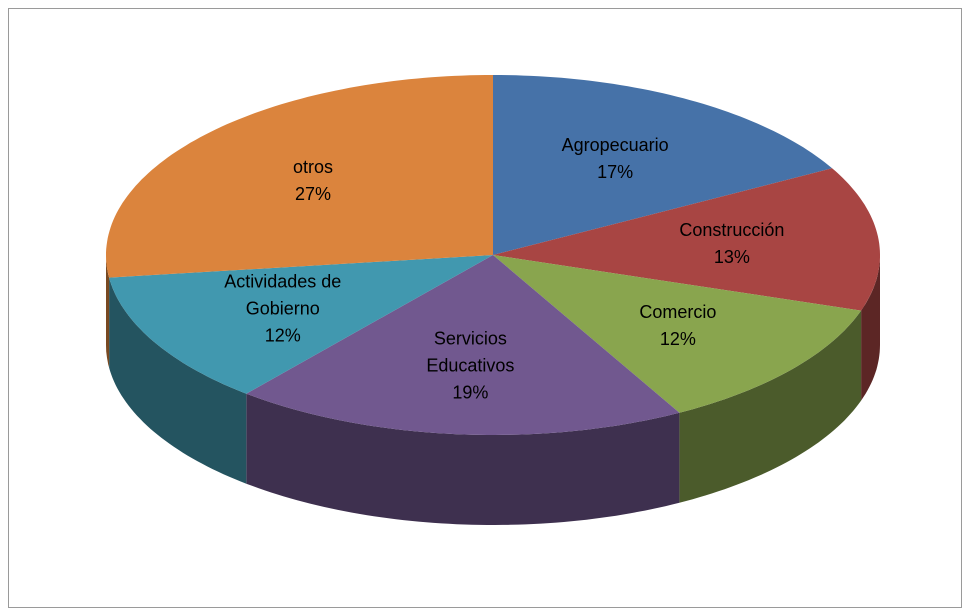  I want to click on data-label: Servicios Educativos 19%, so click(470, 366).